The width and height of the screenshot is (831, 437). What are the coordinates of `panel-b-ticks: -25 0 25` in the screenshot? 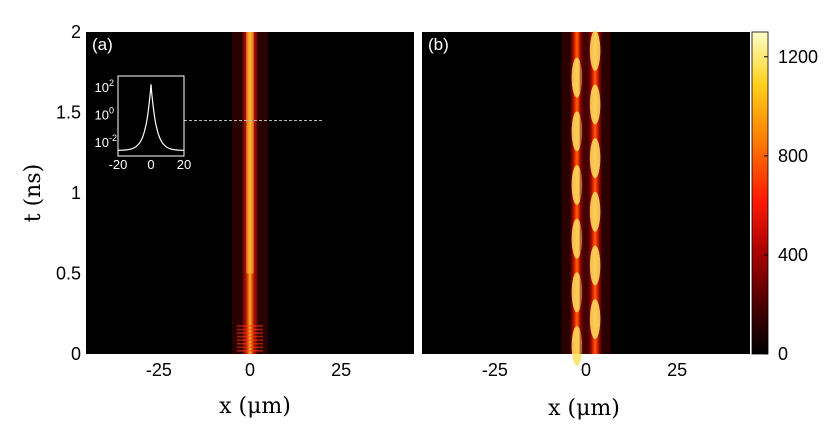 It's located at (584, 370).